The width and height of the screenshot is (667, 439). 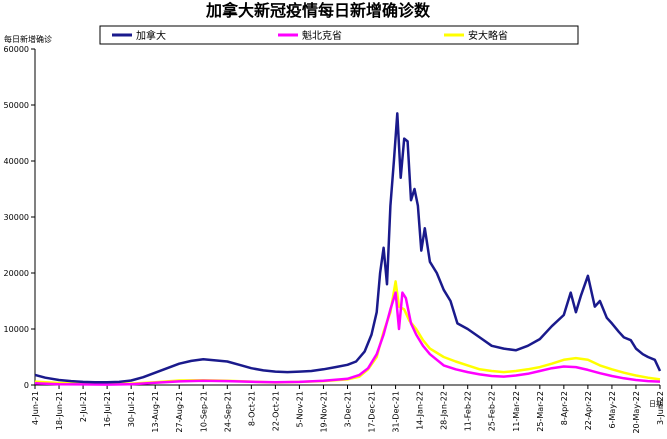 What do you see at coordinates (227, 411) in the screenshot?
I see `x-tick-label: 24-Sep-21` at bounding box center [227, 411].